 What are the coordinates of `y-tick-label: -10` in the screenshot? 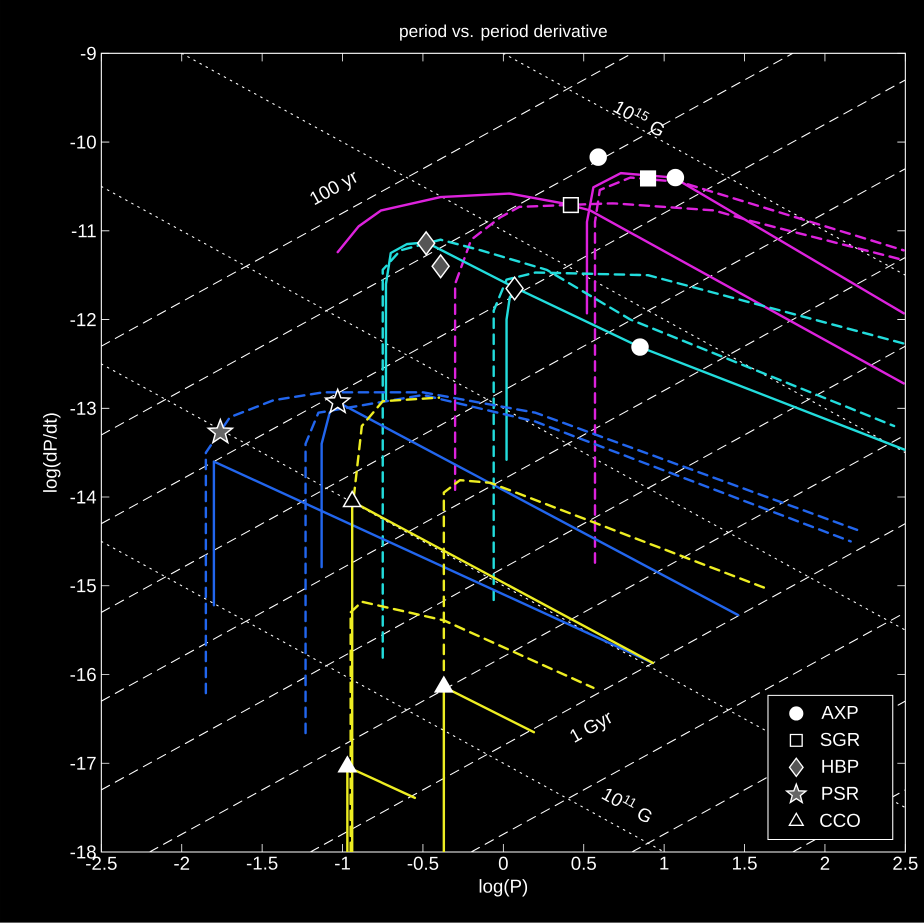 It's located at (83, 142).